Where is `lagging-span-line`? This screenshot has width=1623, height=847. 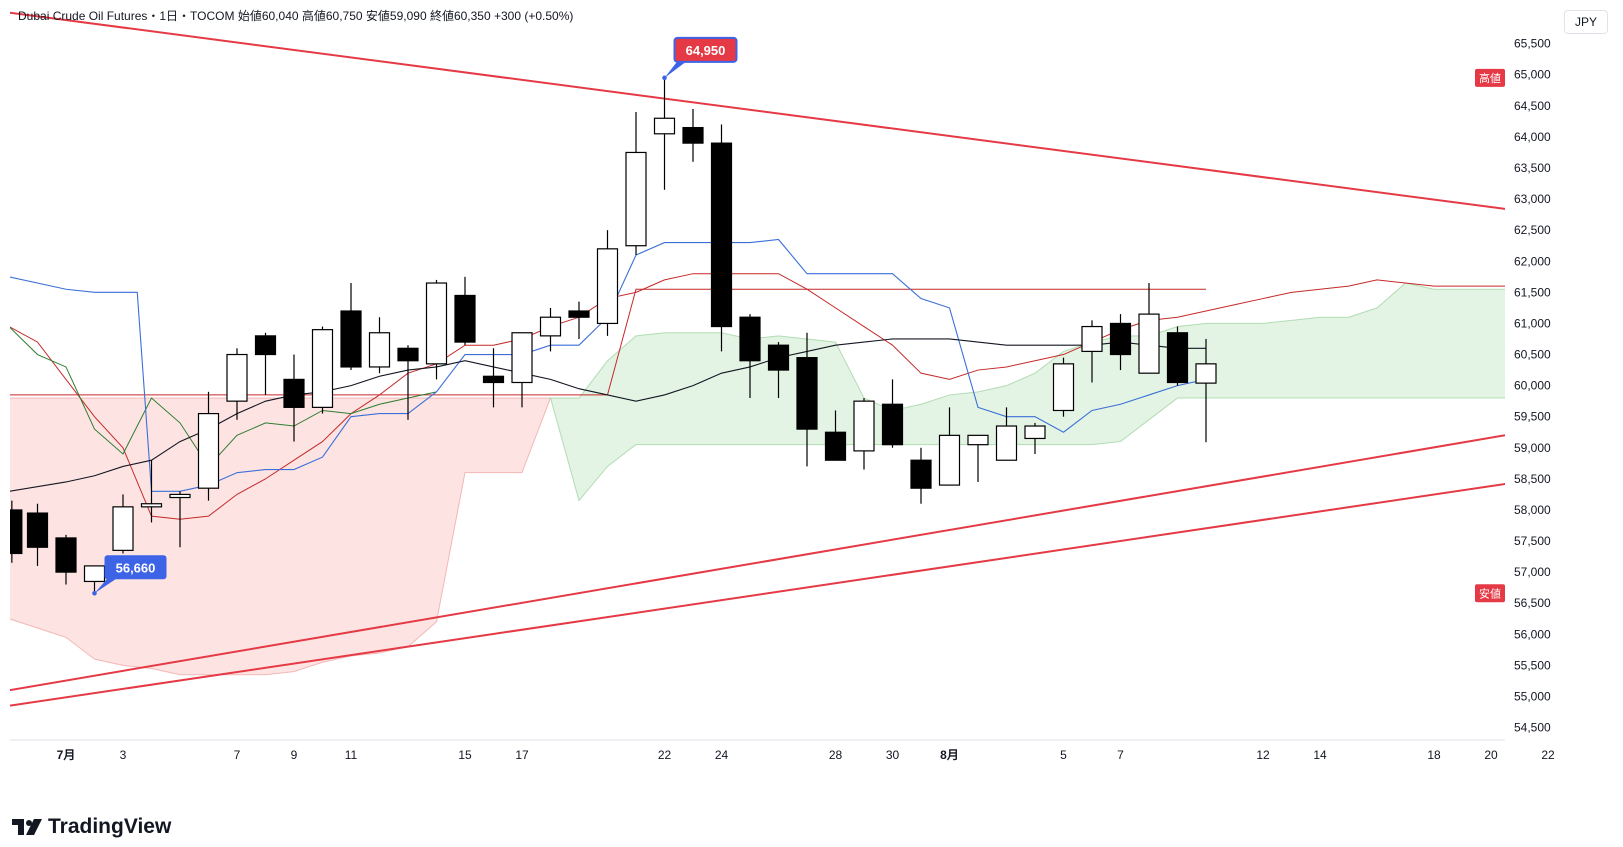 lagging-span-line is located at coordinates (223, 397).